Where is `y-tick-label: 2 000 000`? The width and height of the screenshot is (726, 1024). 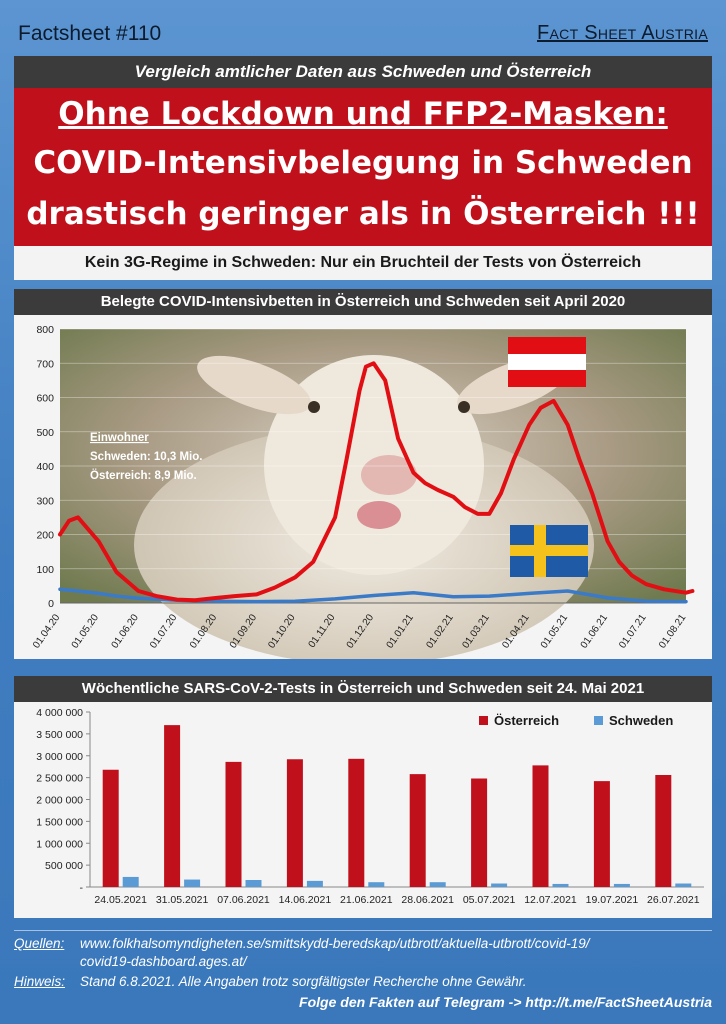 y-tick-label: 2 000 000 is located at coordinates (59, 801).